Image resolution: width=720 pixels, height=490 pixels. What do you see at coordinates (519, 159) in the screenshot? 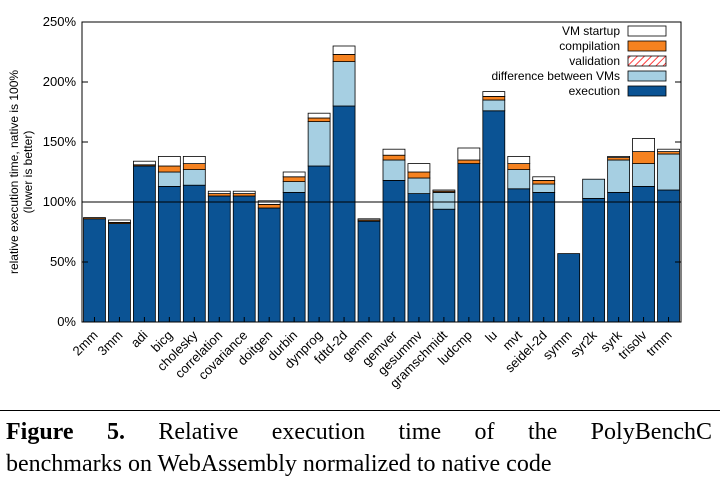
I see `bar-mvt-vm-startup` at bounding box center [519, 159].